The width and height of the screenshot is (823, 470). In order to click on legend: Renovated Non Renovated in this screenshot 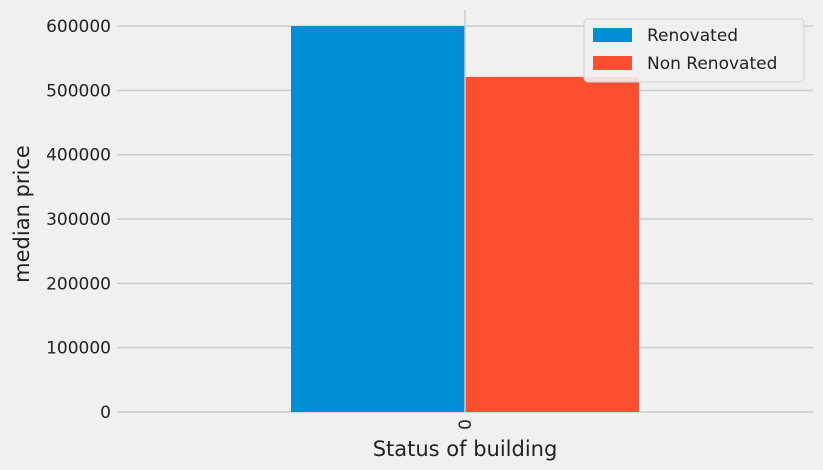, I will do `click(694, 50)`.